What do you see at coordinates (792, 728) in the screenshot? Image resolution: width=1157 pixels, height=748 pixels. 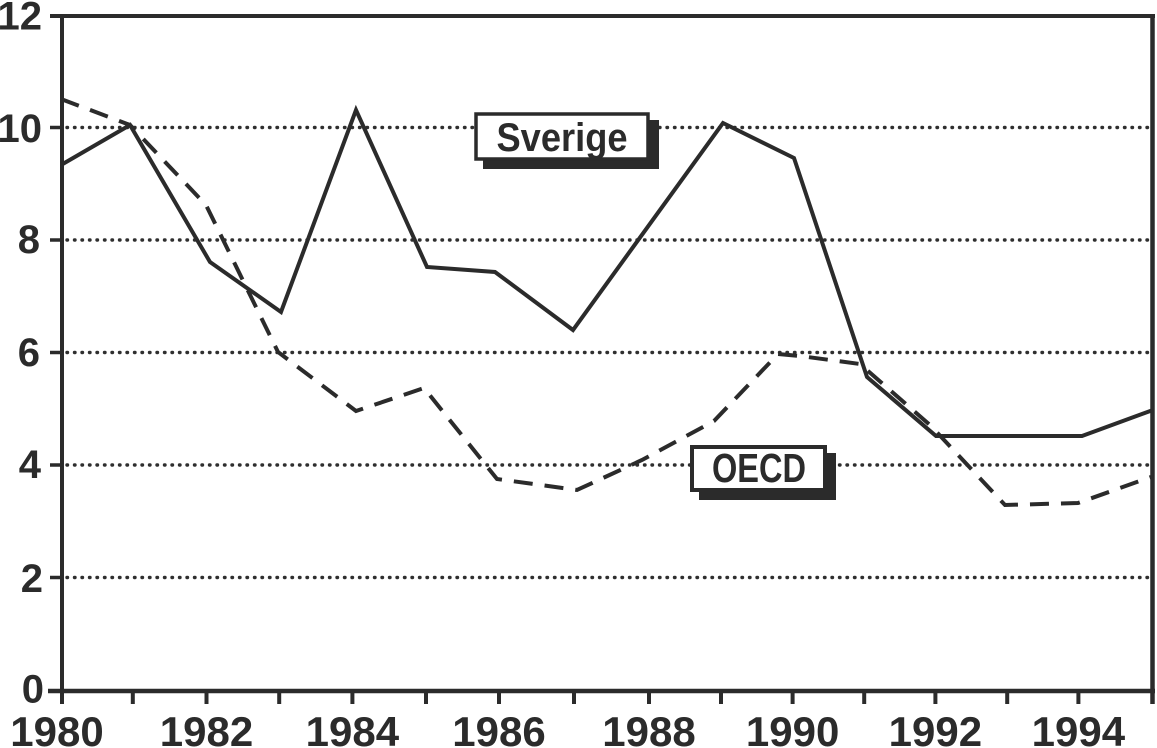 I see `svg-text: 1990` at bounding box center [792, 728].